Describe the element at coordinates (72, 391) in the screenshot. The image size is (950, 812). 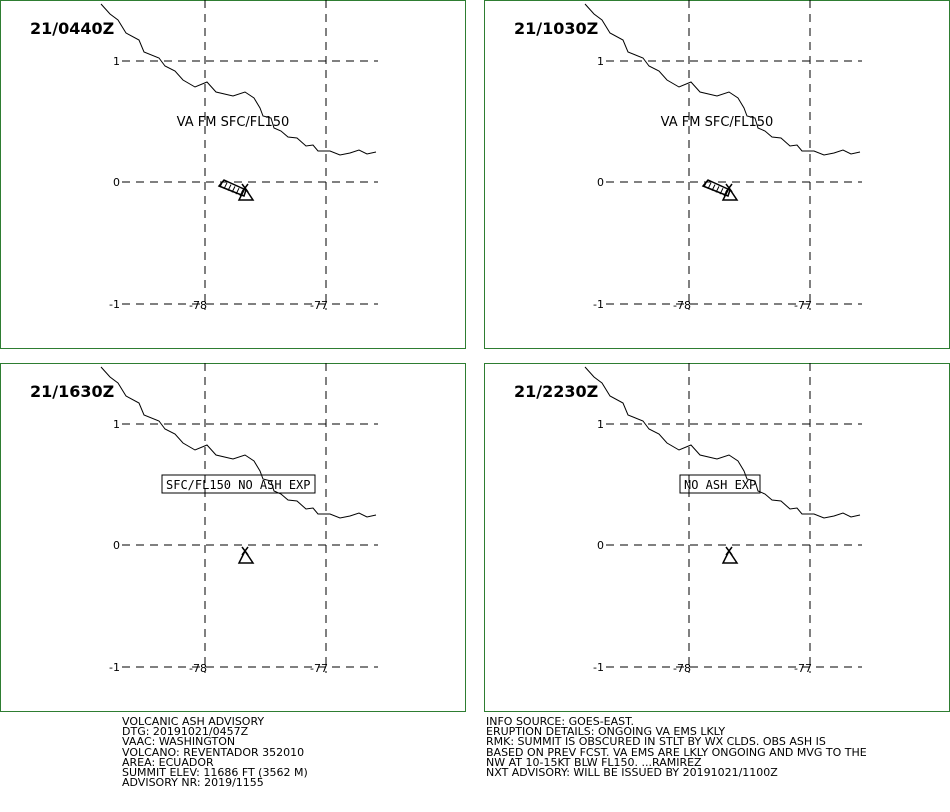
I see `forecast-time-label: 21/1630Z` at that location.